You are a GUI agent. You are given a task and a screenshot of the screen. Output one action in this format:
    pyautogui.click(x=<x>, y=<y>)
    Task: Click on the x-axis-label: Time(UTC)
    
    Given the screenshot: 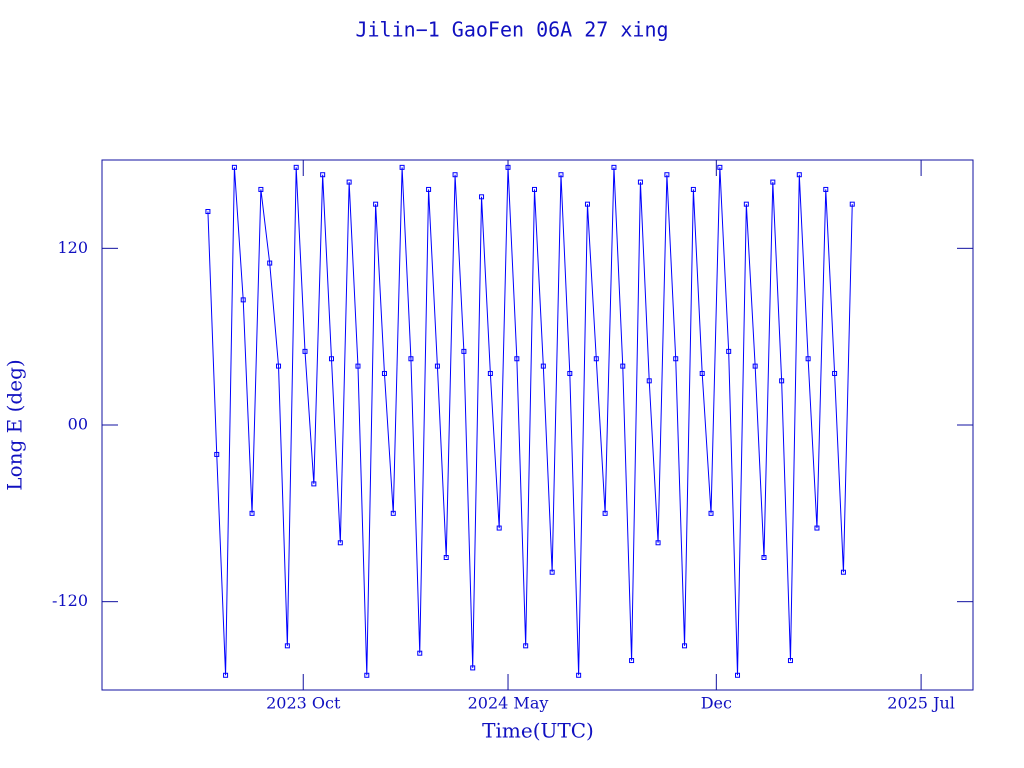 What is the action you would take?
    pyautogui.click(x=538, y=731)
    